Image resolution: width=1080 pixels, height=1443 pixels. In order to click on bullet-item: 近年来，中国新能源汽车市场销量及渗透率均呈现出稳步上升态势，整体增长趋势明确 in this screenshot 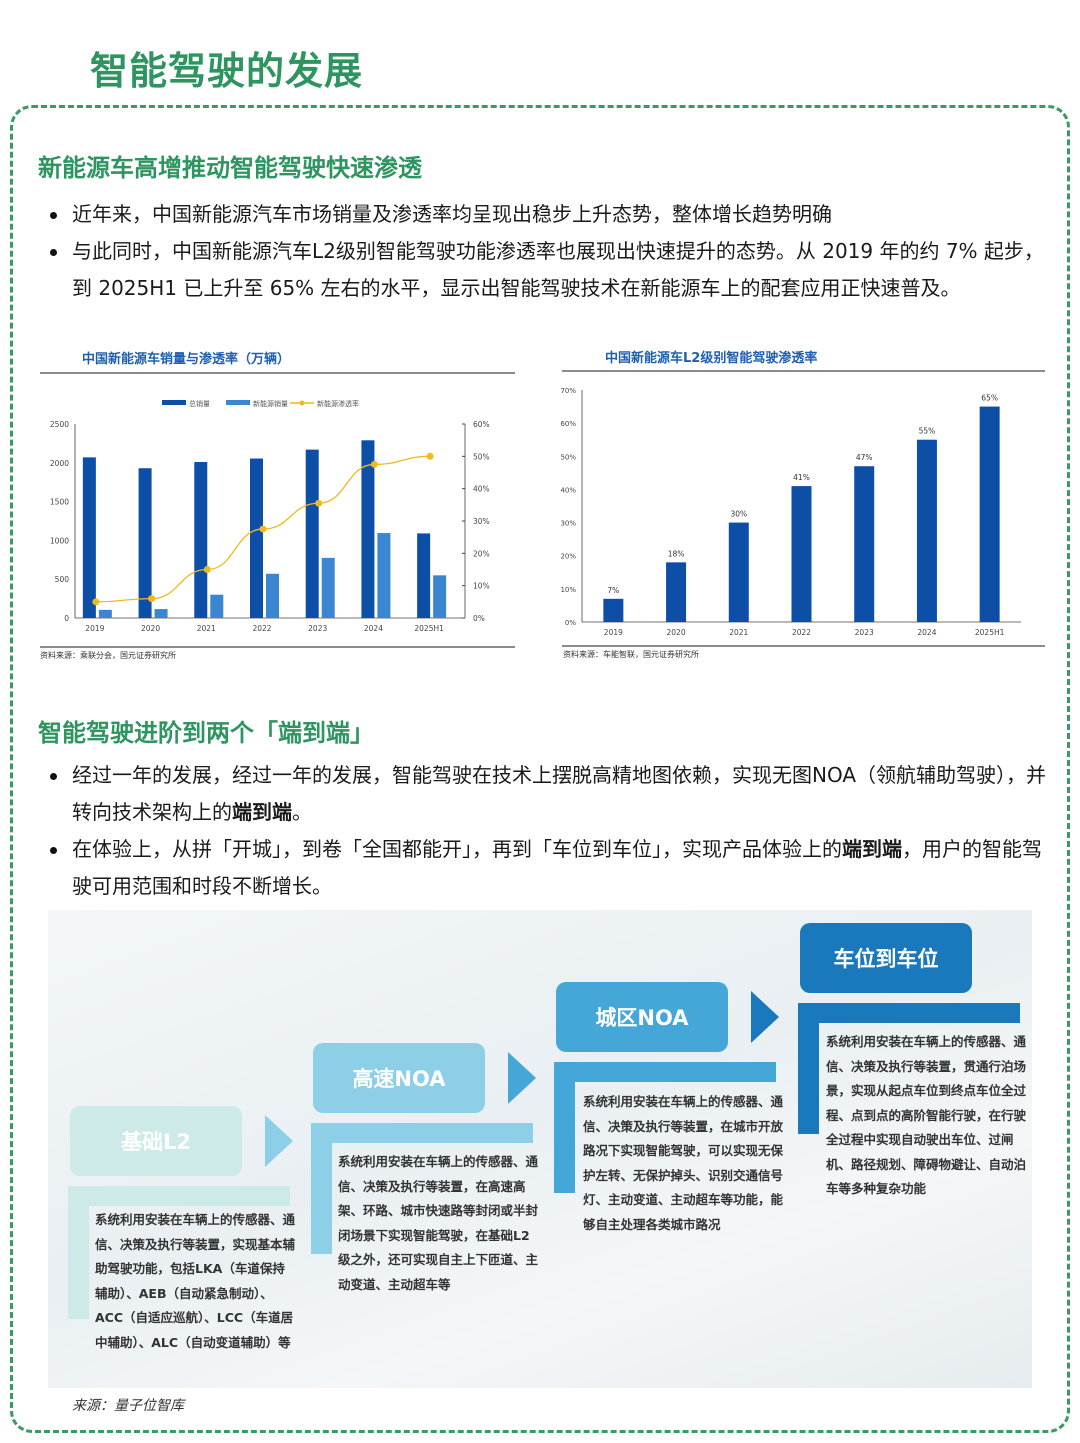, I will do `click(548, 214)`.